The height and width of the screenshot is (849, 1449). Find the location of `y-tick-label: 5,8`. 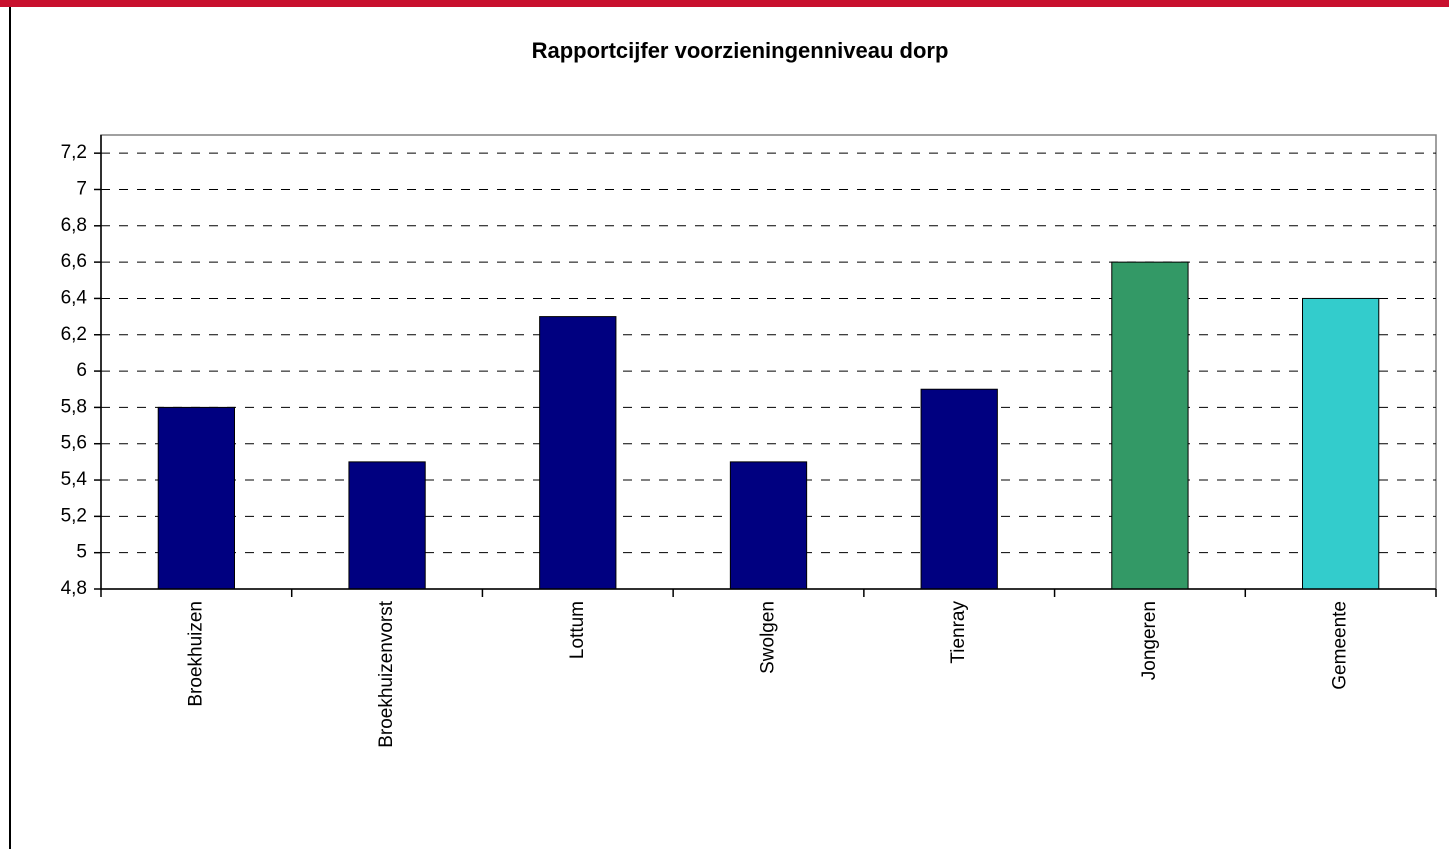

y-tick-label: 5,8 is located at coordinates (74, 406).